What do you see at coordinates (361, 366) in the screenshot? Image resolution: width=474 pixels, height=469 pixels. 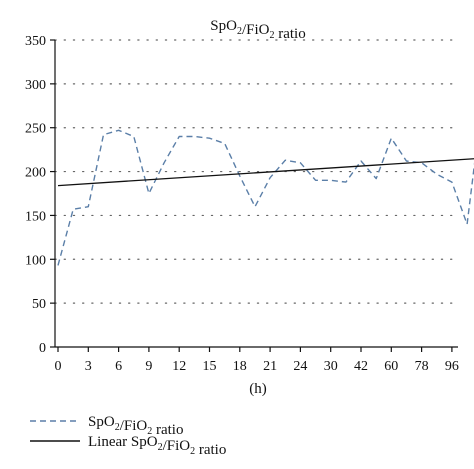 I see `x-tick-label: 42` at bounding box center [361, 366].